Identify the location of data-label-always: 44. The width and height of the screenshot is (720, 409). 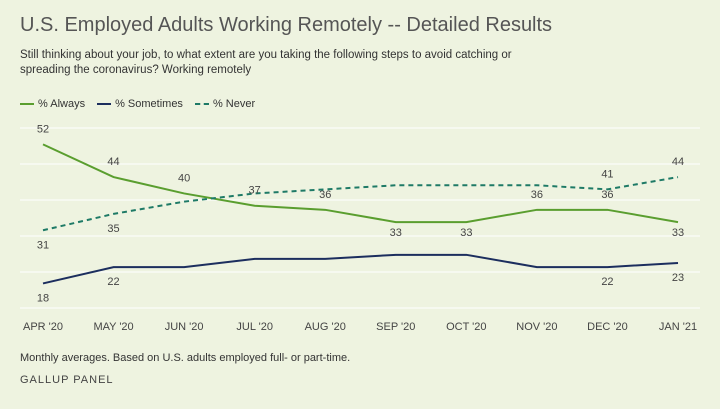
(113, 162).